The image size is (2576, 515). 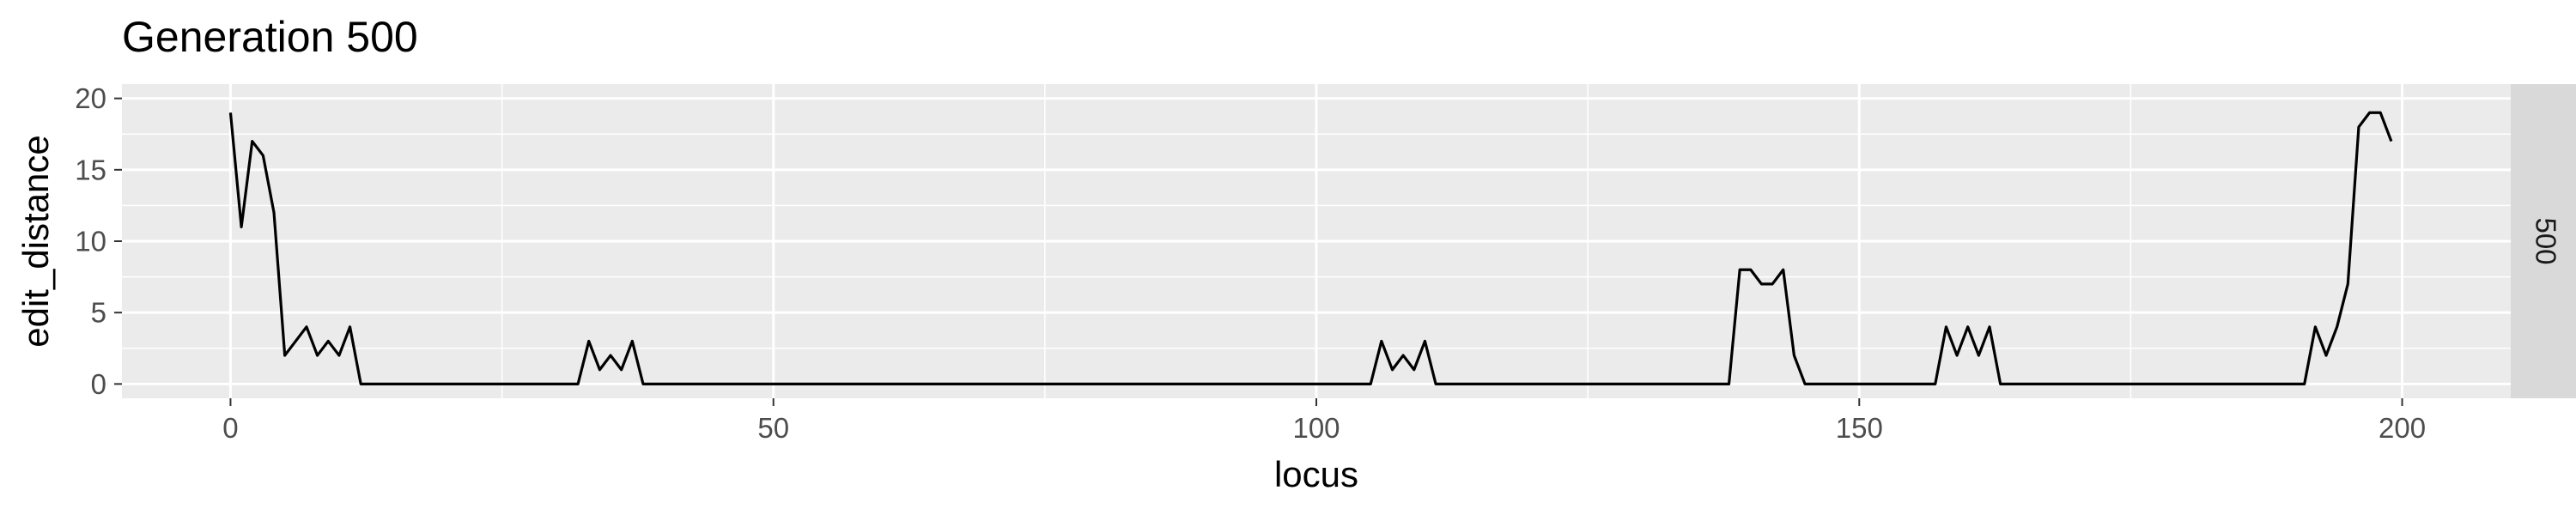 I want to click on y-tick-label: 15, so click(x=90, y=169).